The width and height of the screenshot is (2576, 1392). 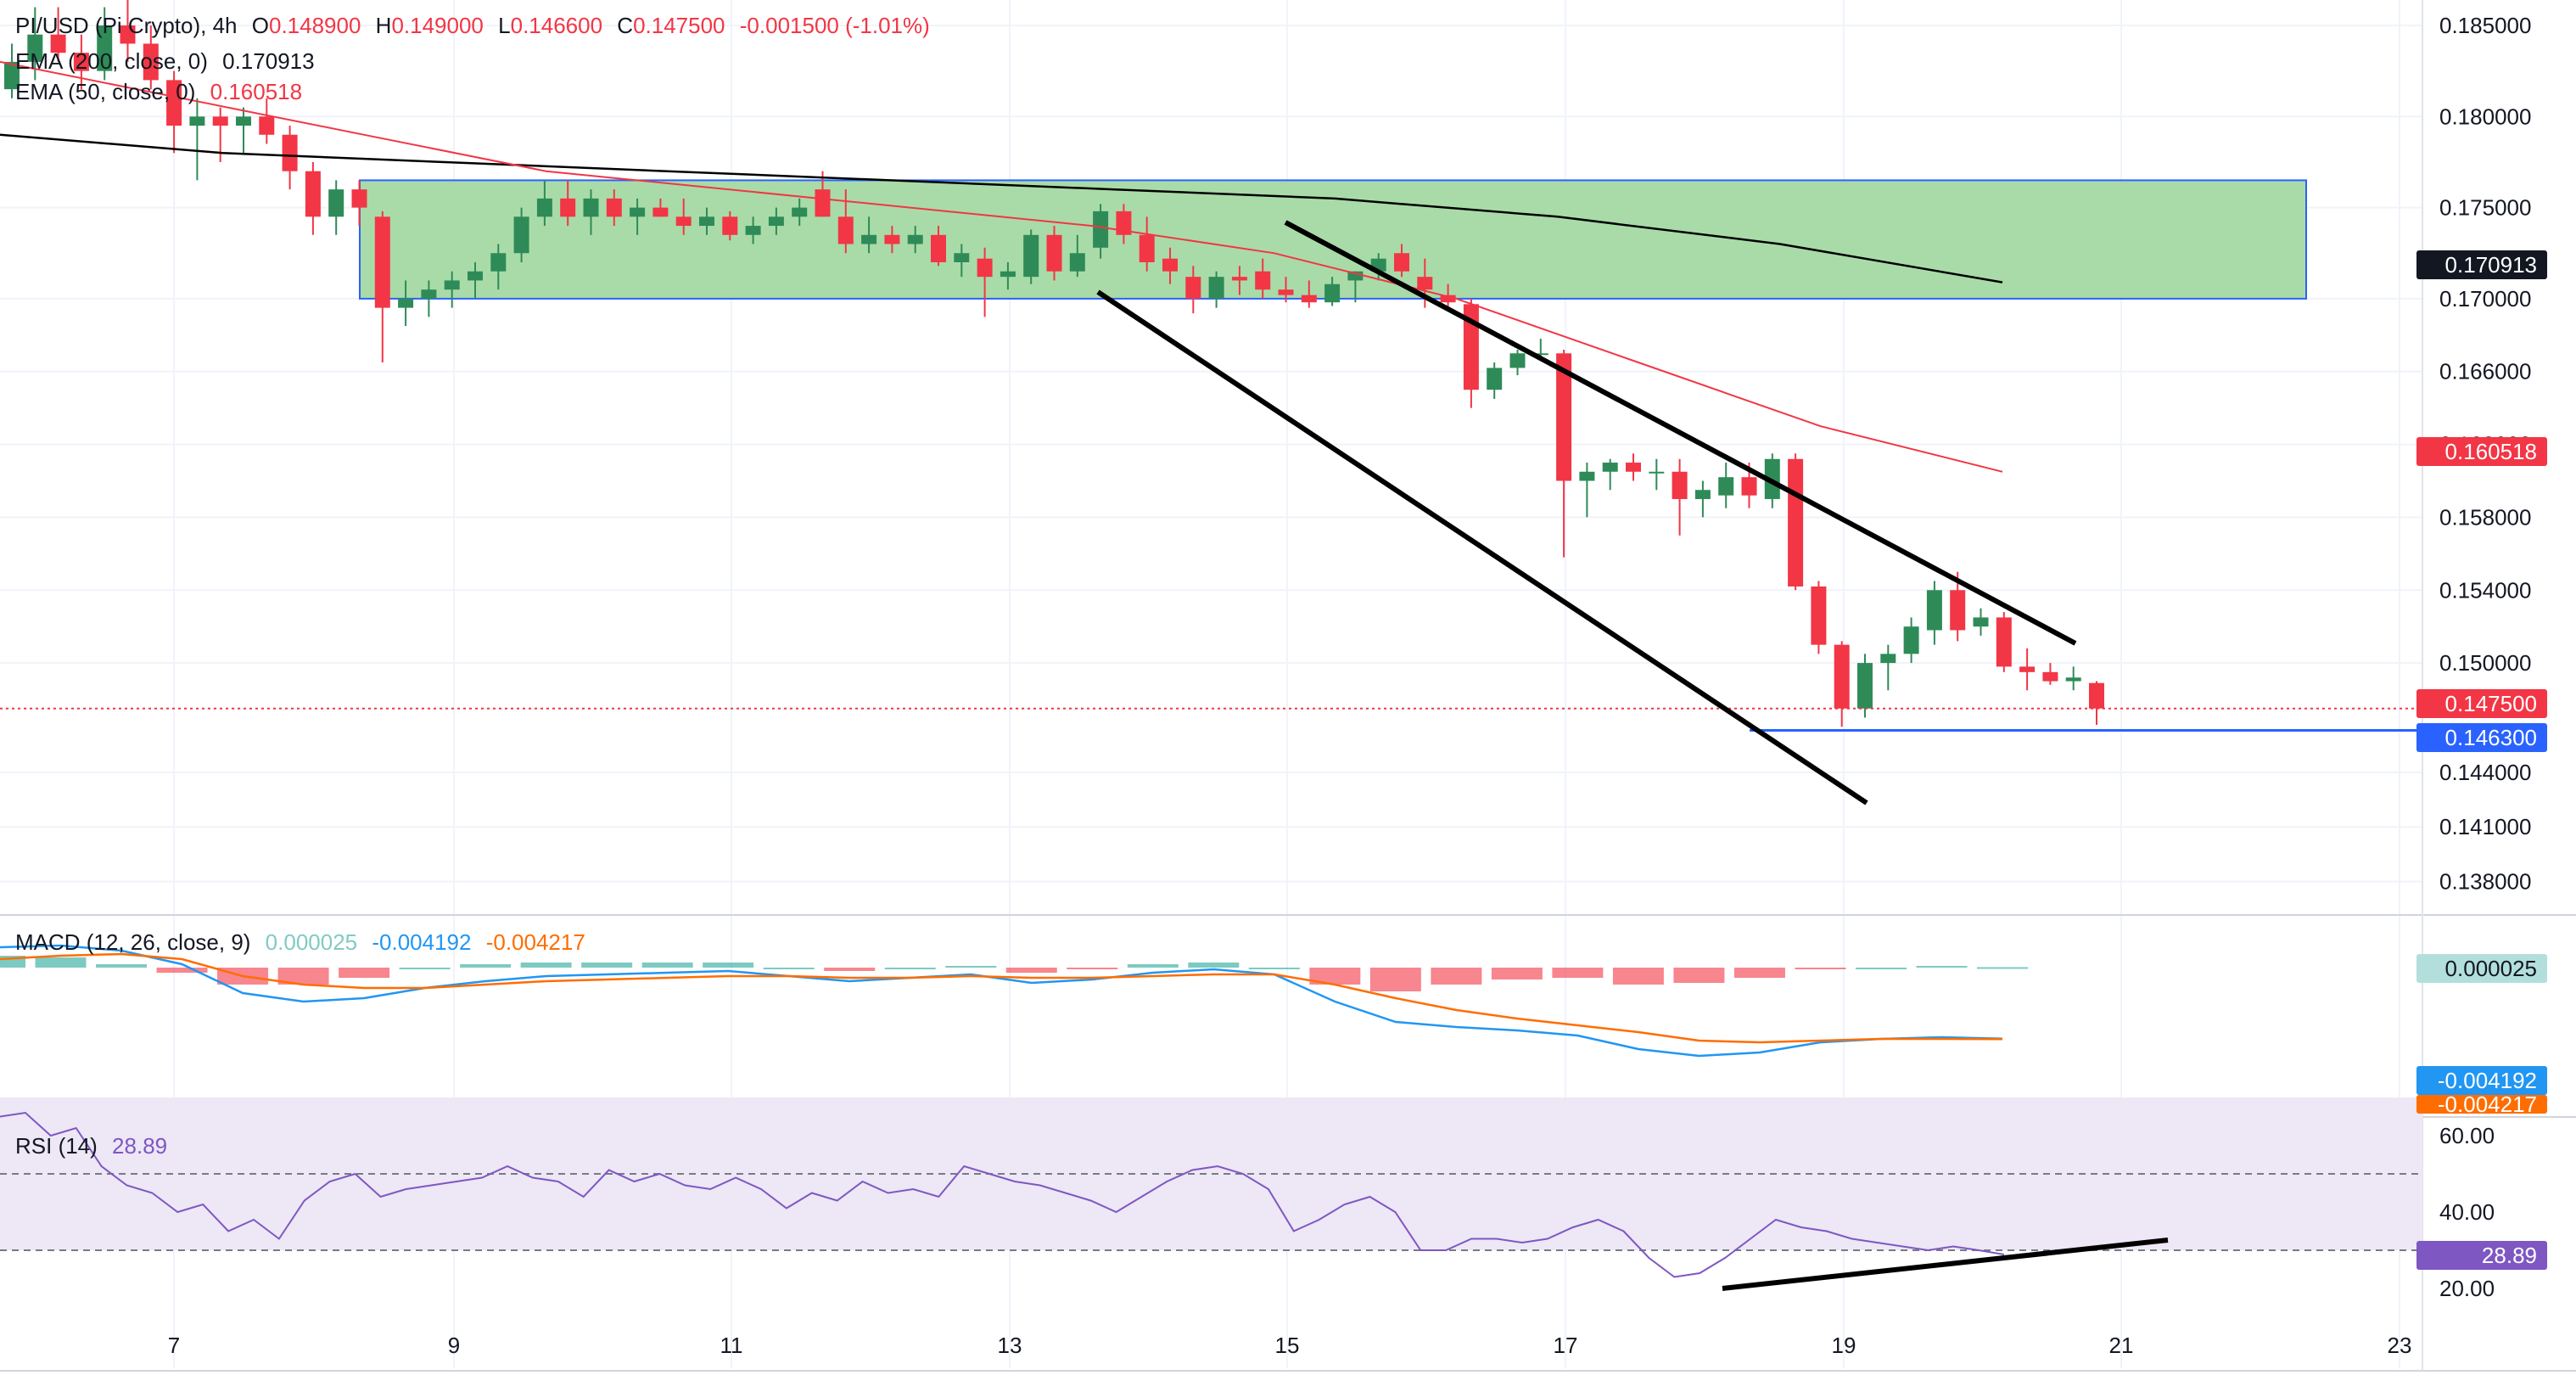 I want to click on last-price-tag: 0.147500, so click(x=2481, y=703).